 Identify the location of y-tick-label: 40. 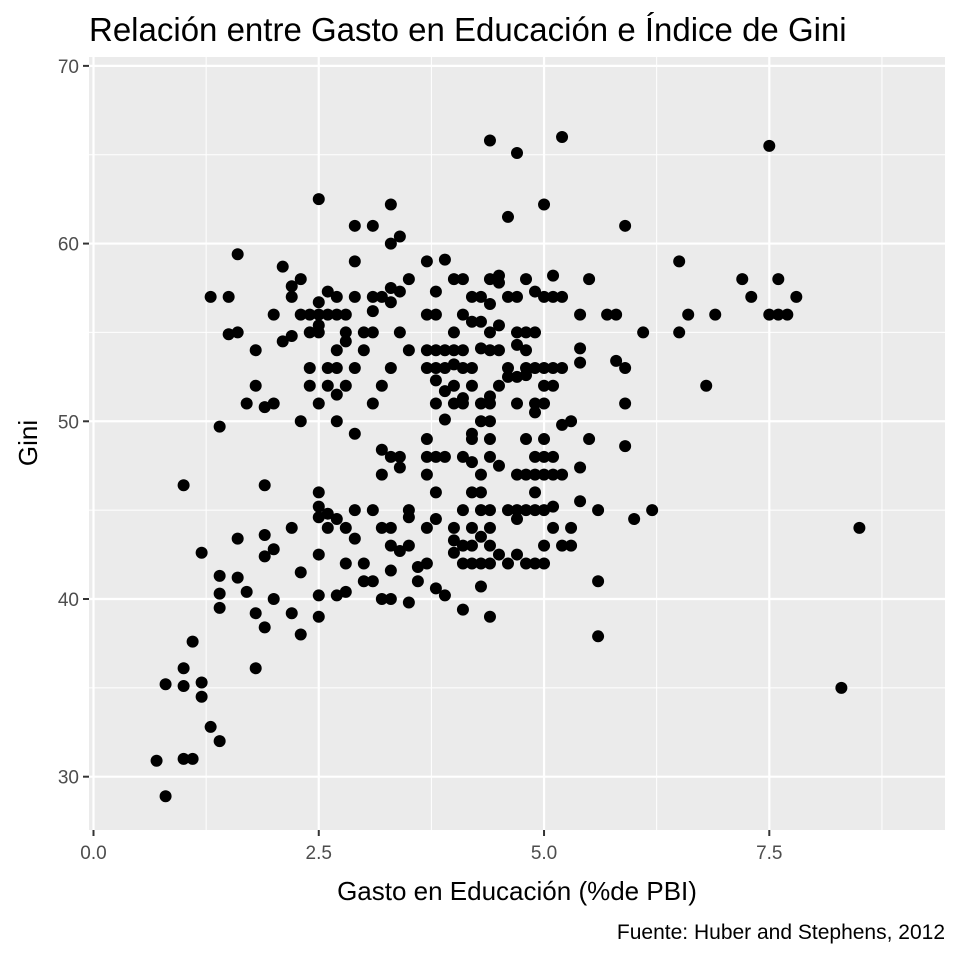
(68, 600).